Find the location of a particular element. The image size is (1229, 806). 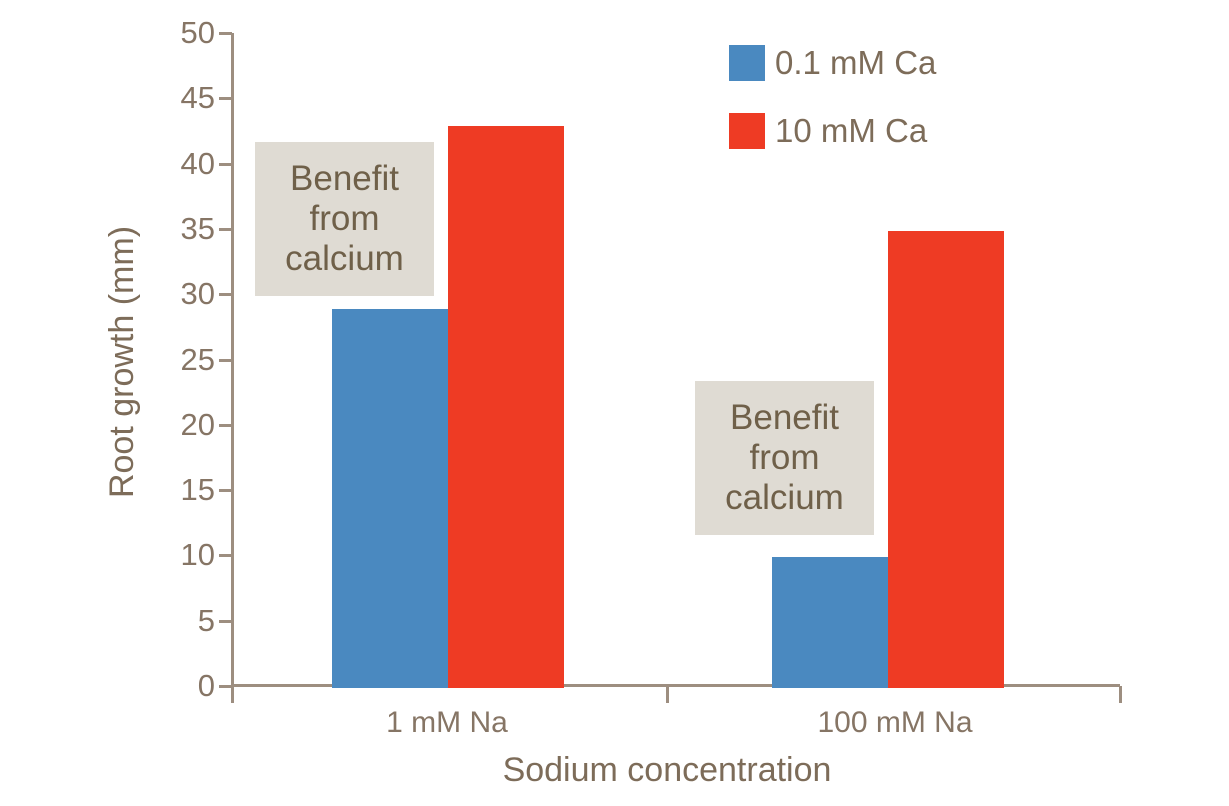

y-tick-label-40: 40 is located at coordinates (197, 163).